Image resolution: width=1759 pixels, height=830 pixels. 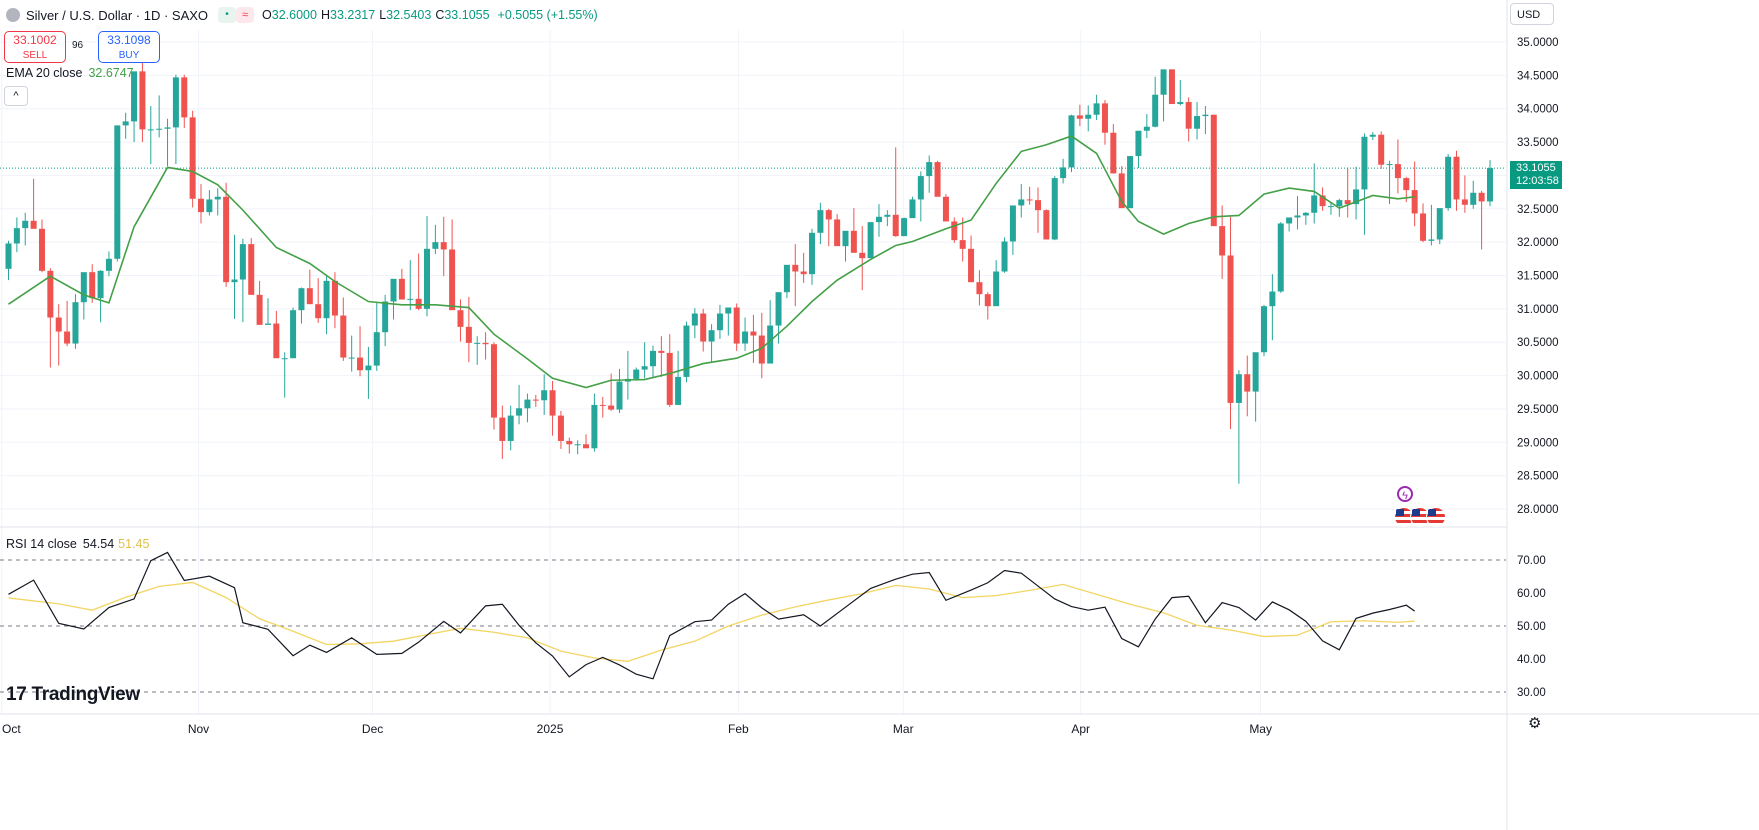 I want to click on market-status-icon: •, so click(x=227, y=15).